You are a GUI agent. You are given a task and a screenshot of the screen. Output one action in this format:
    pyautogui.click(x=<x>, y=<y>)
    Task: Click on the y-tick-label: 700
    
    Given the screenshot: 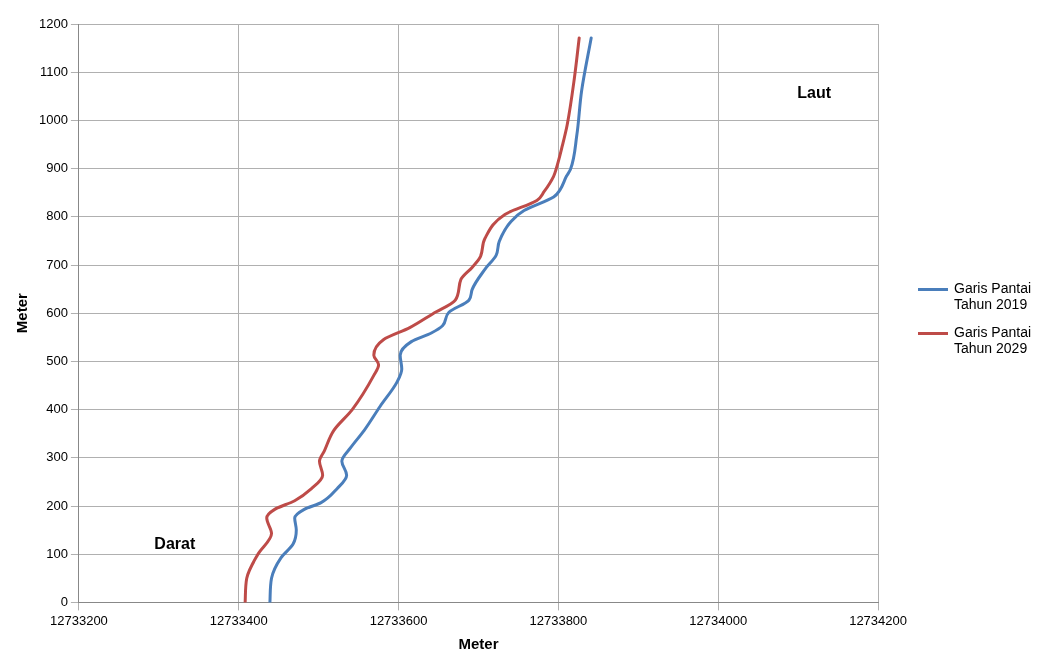 What is the action you would take?
    pyautogui.click(x=57, y=264)
    